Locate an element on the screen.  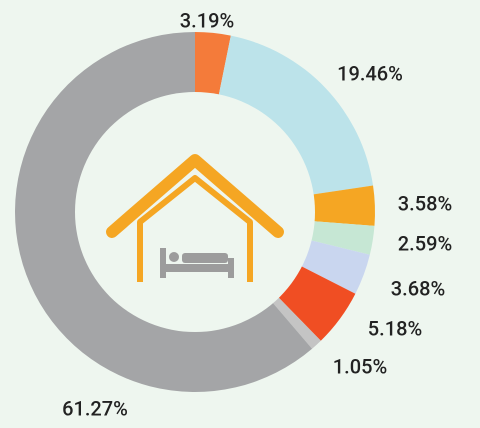
data-label: 3.68% is located at coordinates (418, 288).